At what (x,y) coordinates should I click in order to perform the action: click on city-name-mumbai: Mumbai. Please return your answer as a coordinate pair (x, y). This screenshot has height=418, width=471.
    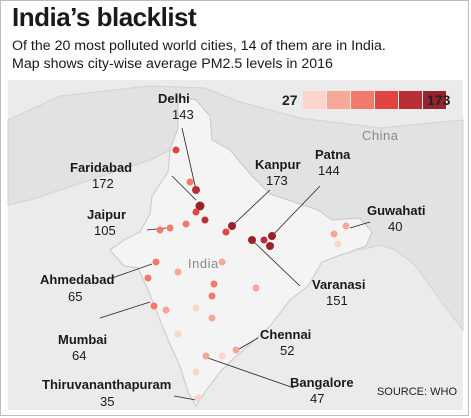
    Looking at the image, I should click on (83, 339).